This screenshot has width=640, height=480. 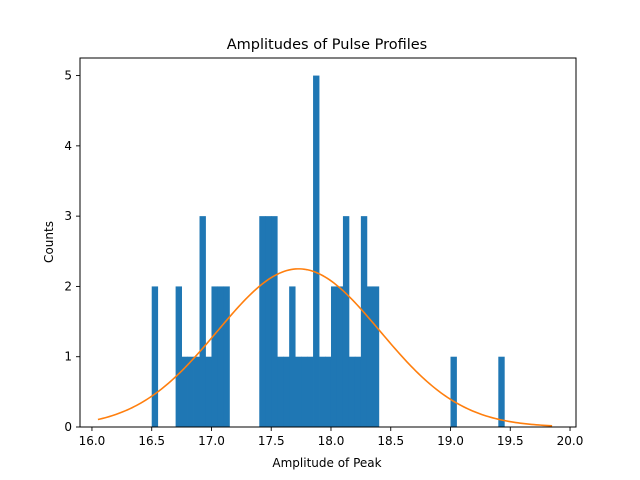 I want to click on x-tick-label: 17.0, so click(x=211, y=441).